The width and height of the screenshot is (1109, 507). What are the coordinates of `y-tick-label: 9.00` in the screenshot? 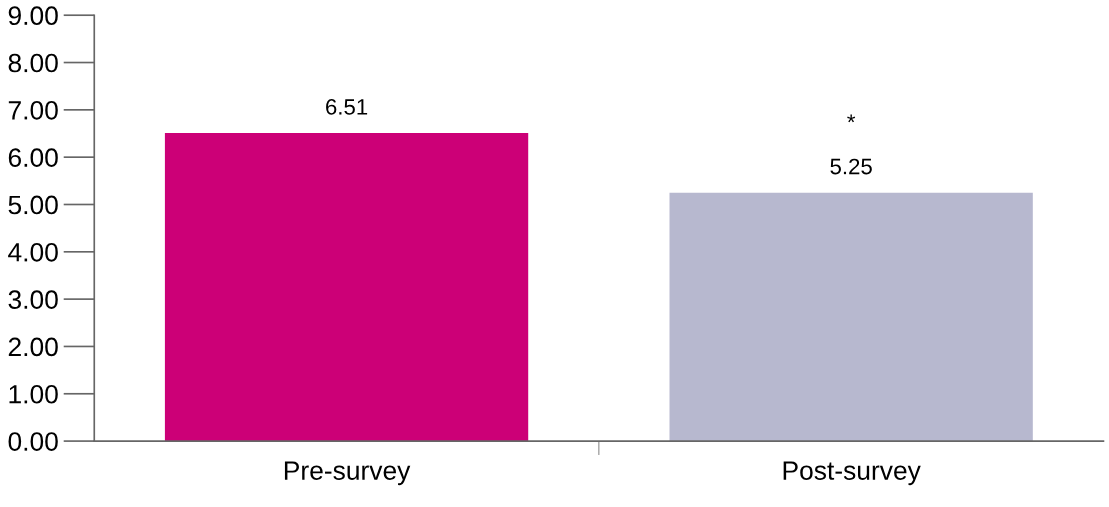 It's located at (33, 16).